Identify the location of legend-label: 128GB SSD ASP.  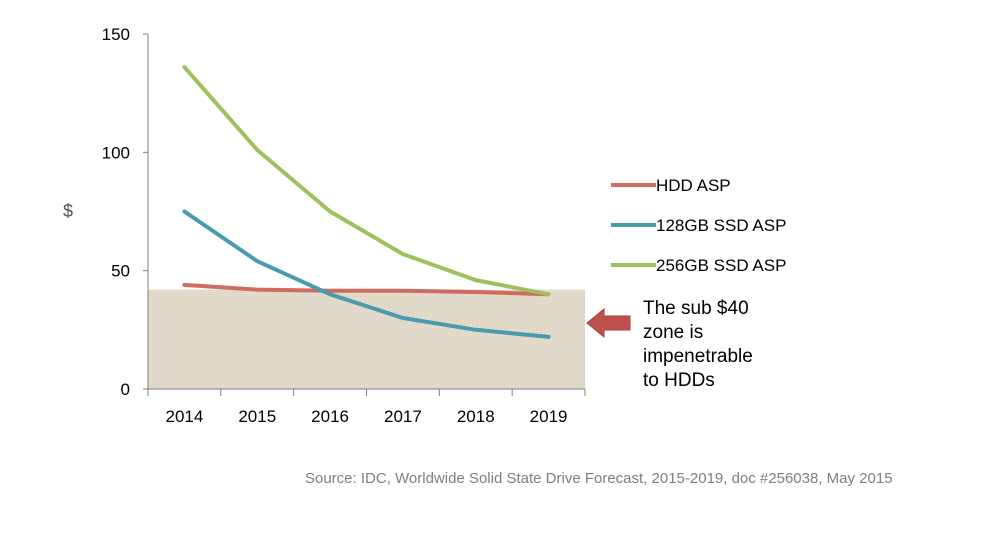
(721, 225).